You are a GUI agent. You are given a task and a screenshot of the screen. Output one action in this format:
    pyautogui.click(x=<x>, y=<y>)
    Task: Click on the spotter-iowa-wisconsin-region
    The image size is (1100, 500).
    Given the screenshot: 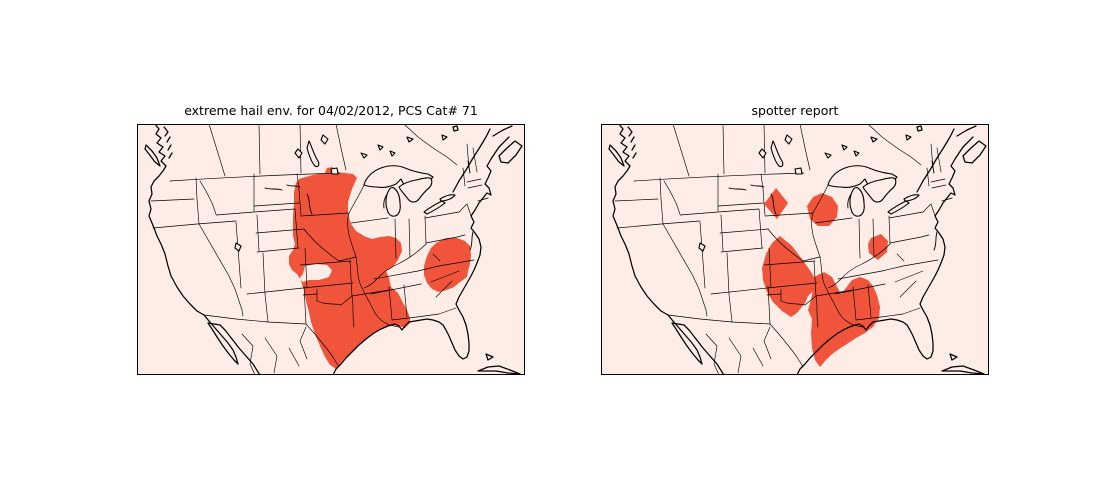 What is the action you would take?
    pyautogui.click(x=822, y=209)
    